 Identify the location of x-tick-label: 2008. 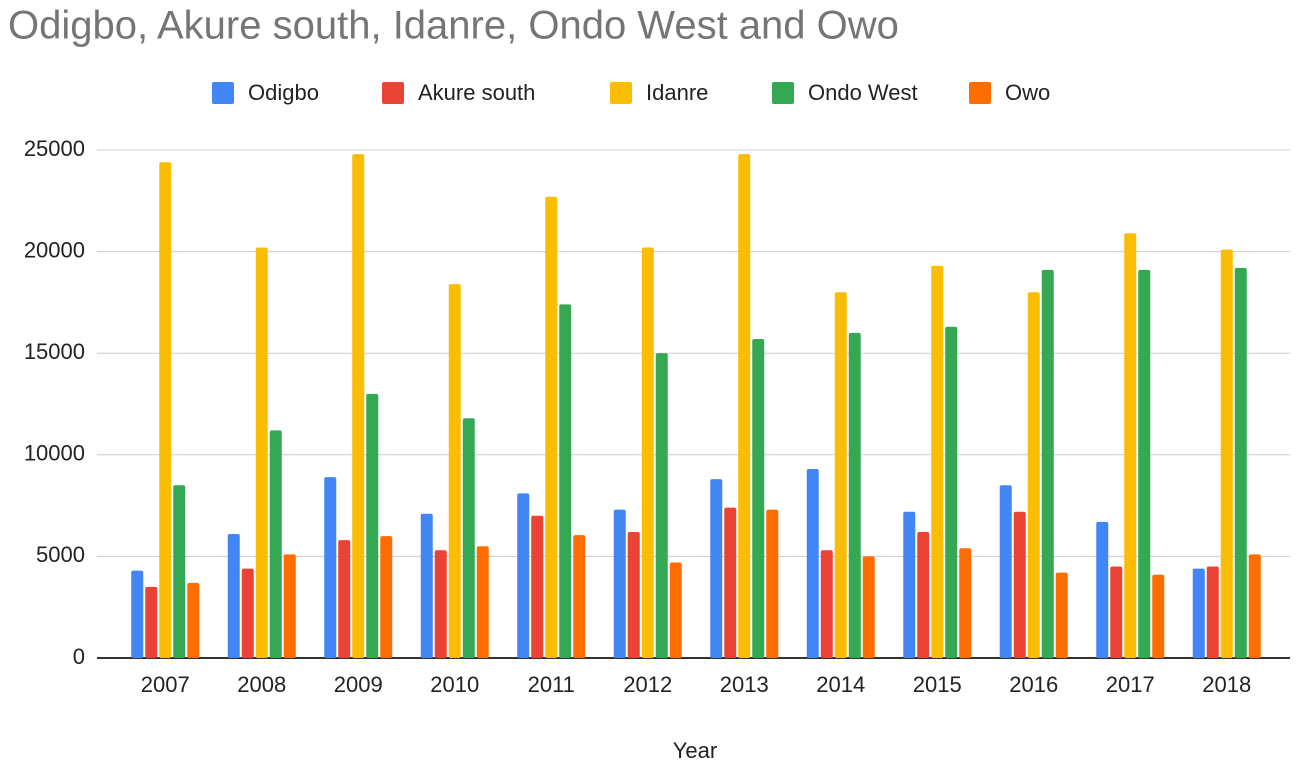
(261, 684).